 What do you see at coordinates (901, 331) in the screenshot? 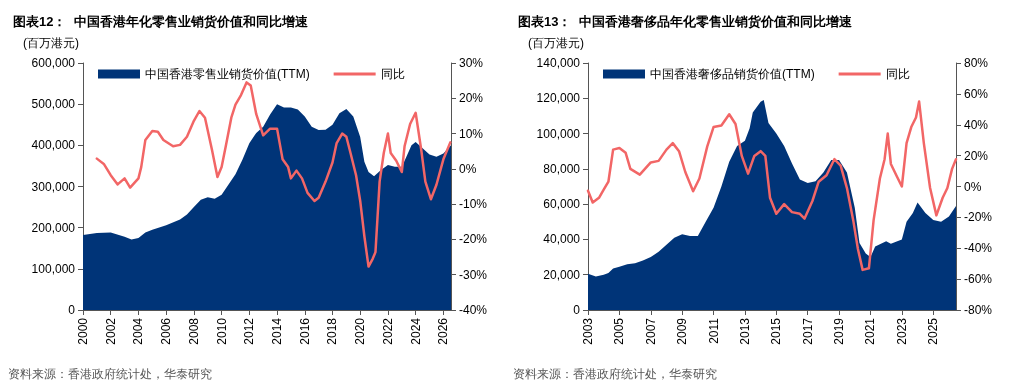
I see `x-tick-label: 2023` at bounding box center [901, 331].